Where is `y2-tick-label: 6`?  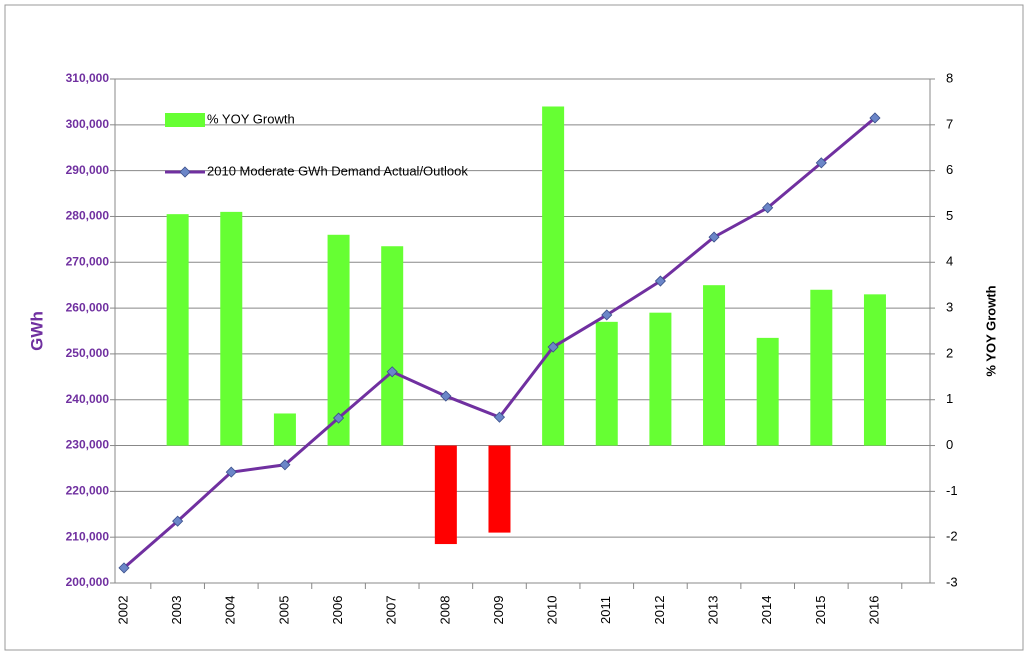 y2-tick-label: 6 is located at coordinates (949, 169).